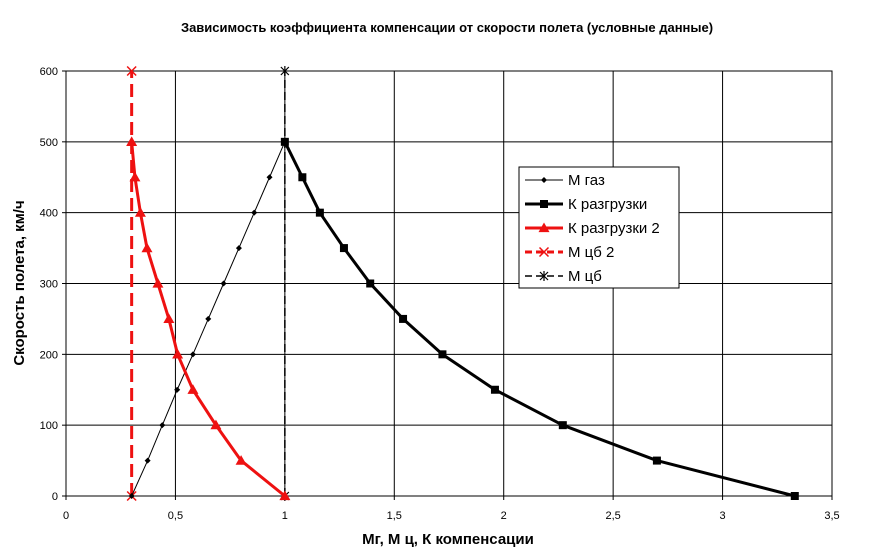  I want to click on legend-item: К разгрузки 2, so click(592, 228).